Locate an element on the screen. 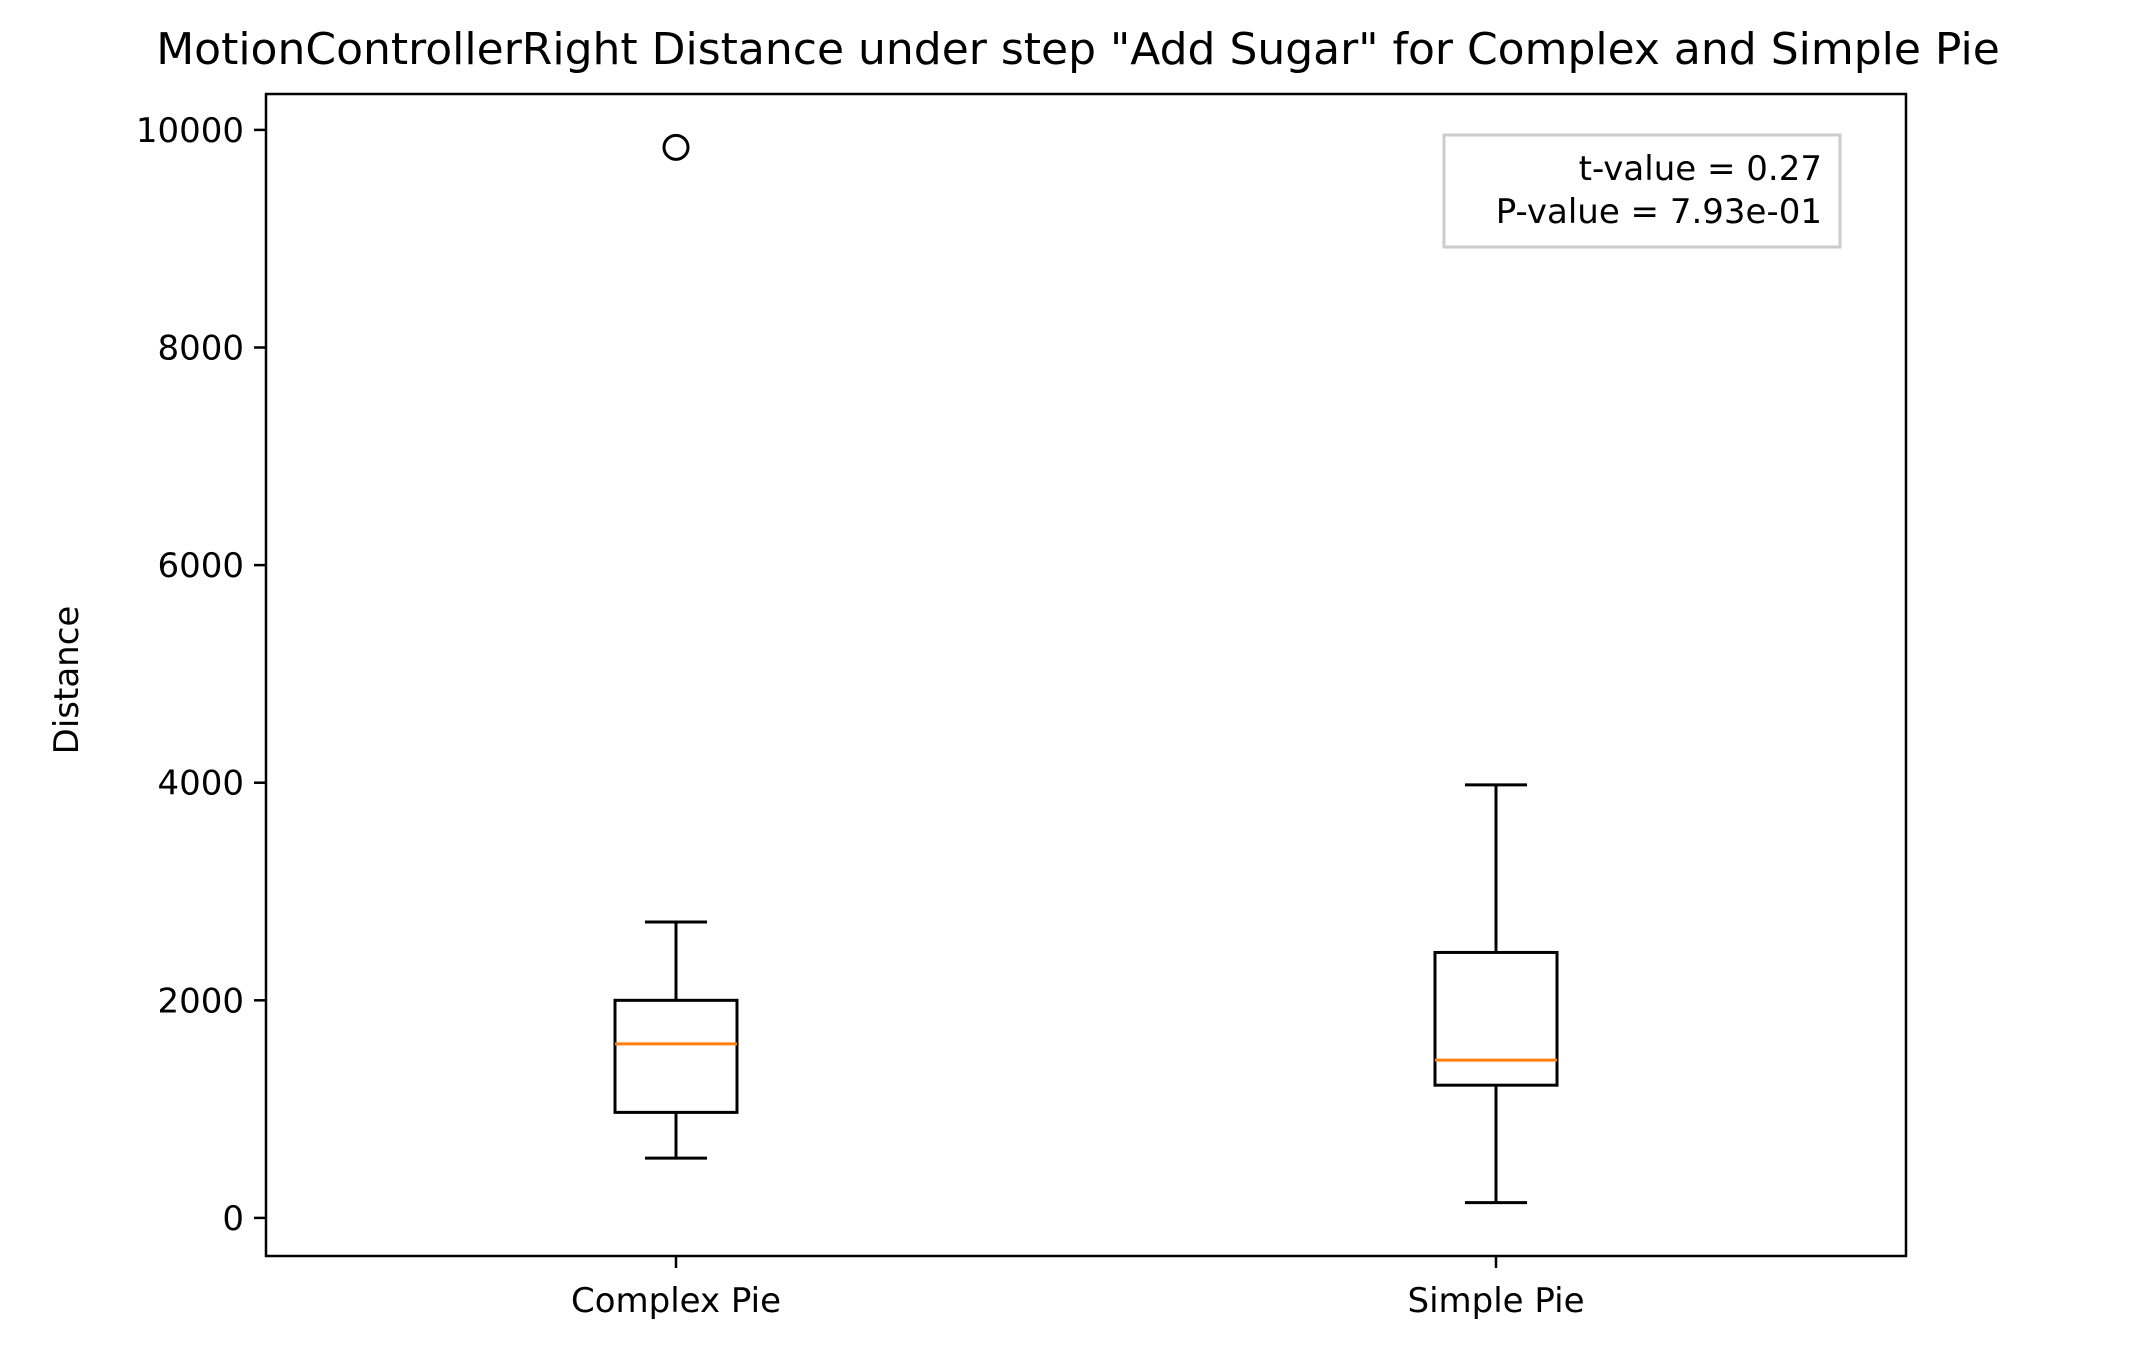  stats-annotation-box is located at coordinates (1642, 191).